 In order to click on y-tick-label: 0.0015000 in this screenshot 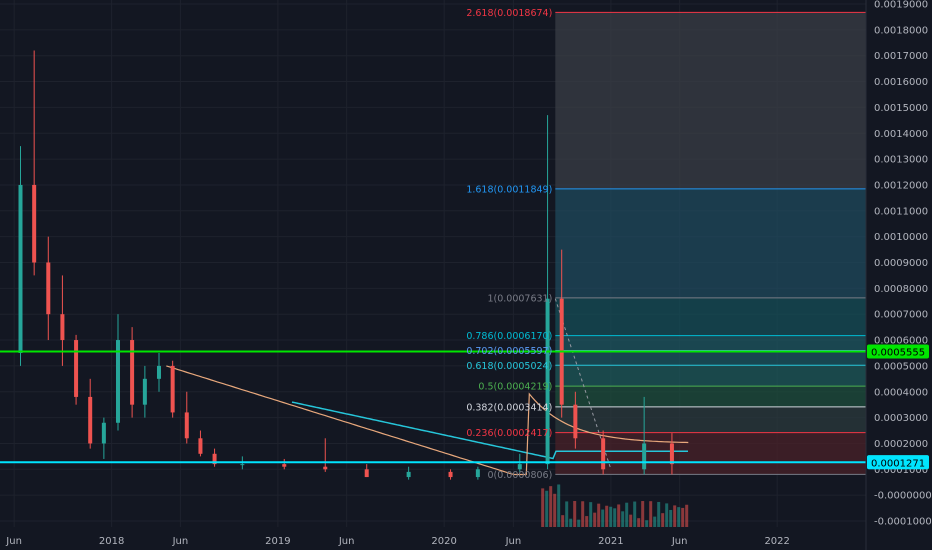, I will do `click(901, 108)`.